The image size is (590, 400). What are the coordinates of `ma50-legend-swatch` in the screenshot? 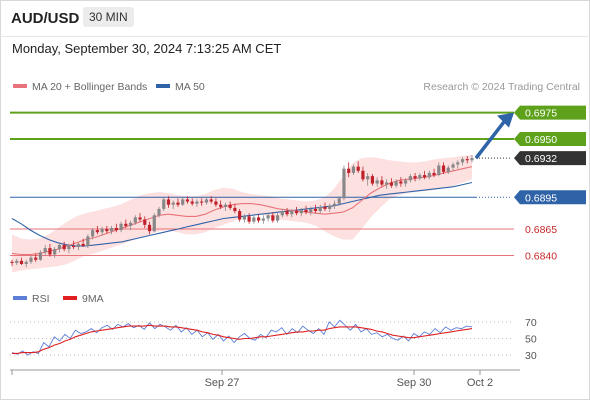 It's located at (163, 86).